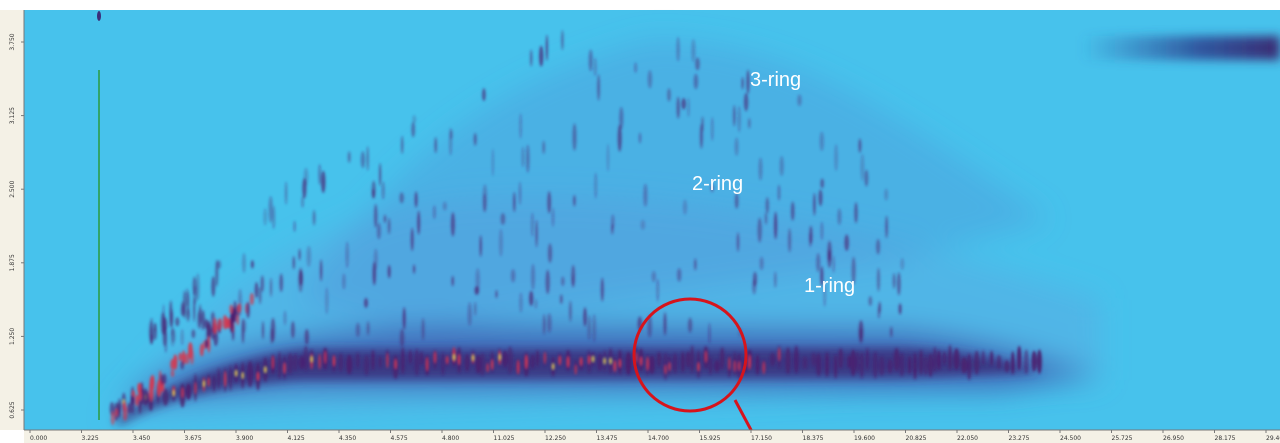  Describe the element at coordinates (1122, 438) in the screenshot. I see `x-tick-label: 25.725` at that location.